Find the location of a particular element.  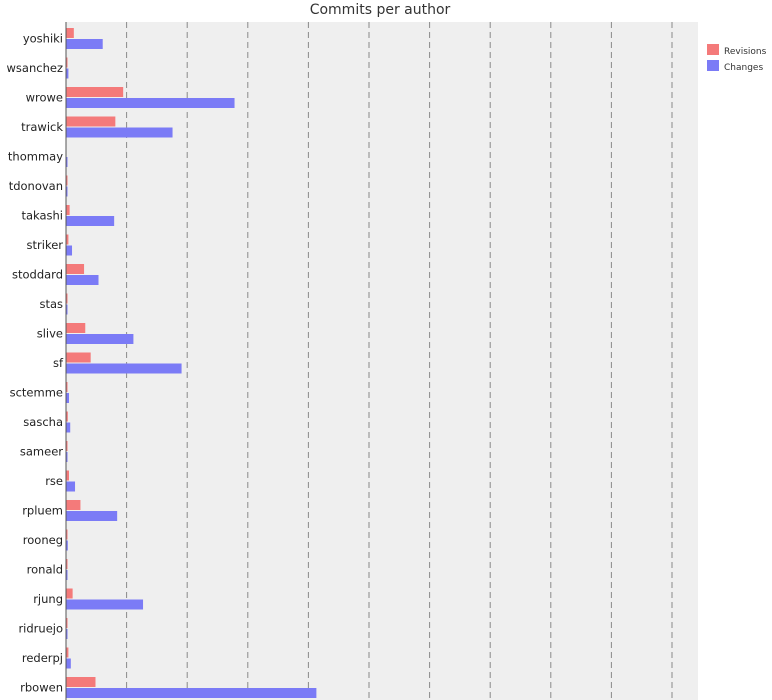

bar-changes-wsanchez is located at coordinates (67, 73).